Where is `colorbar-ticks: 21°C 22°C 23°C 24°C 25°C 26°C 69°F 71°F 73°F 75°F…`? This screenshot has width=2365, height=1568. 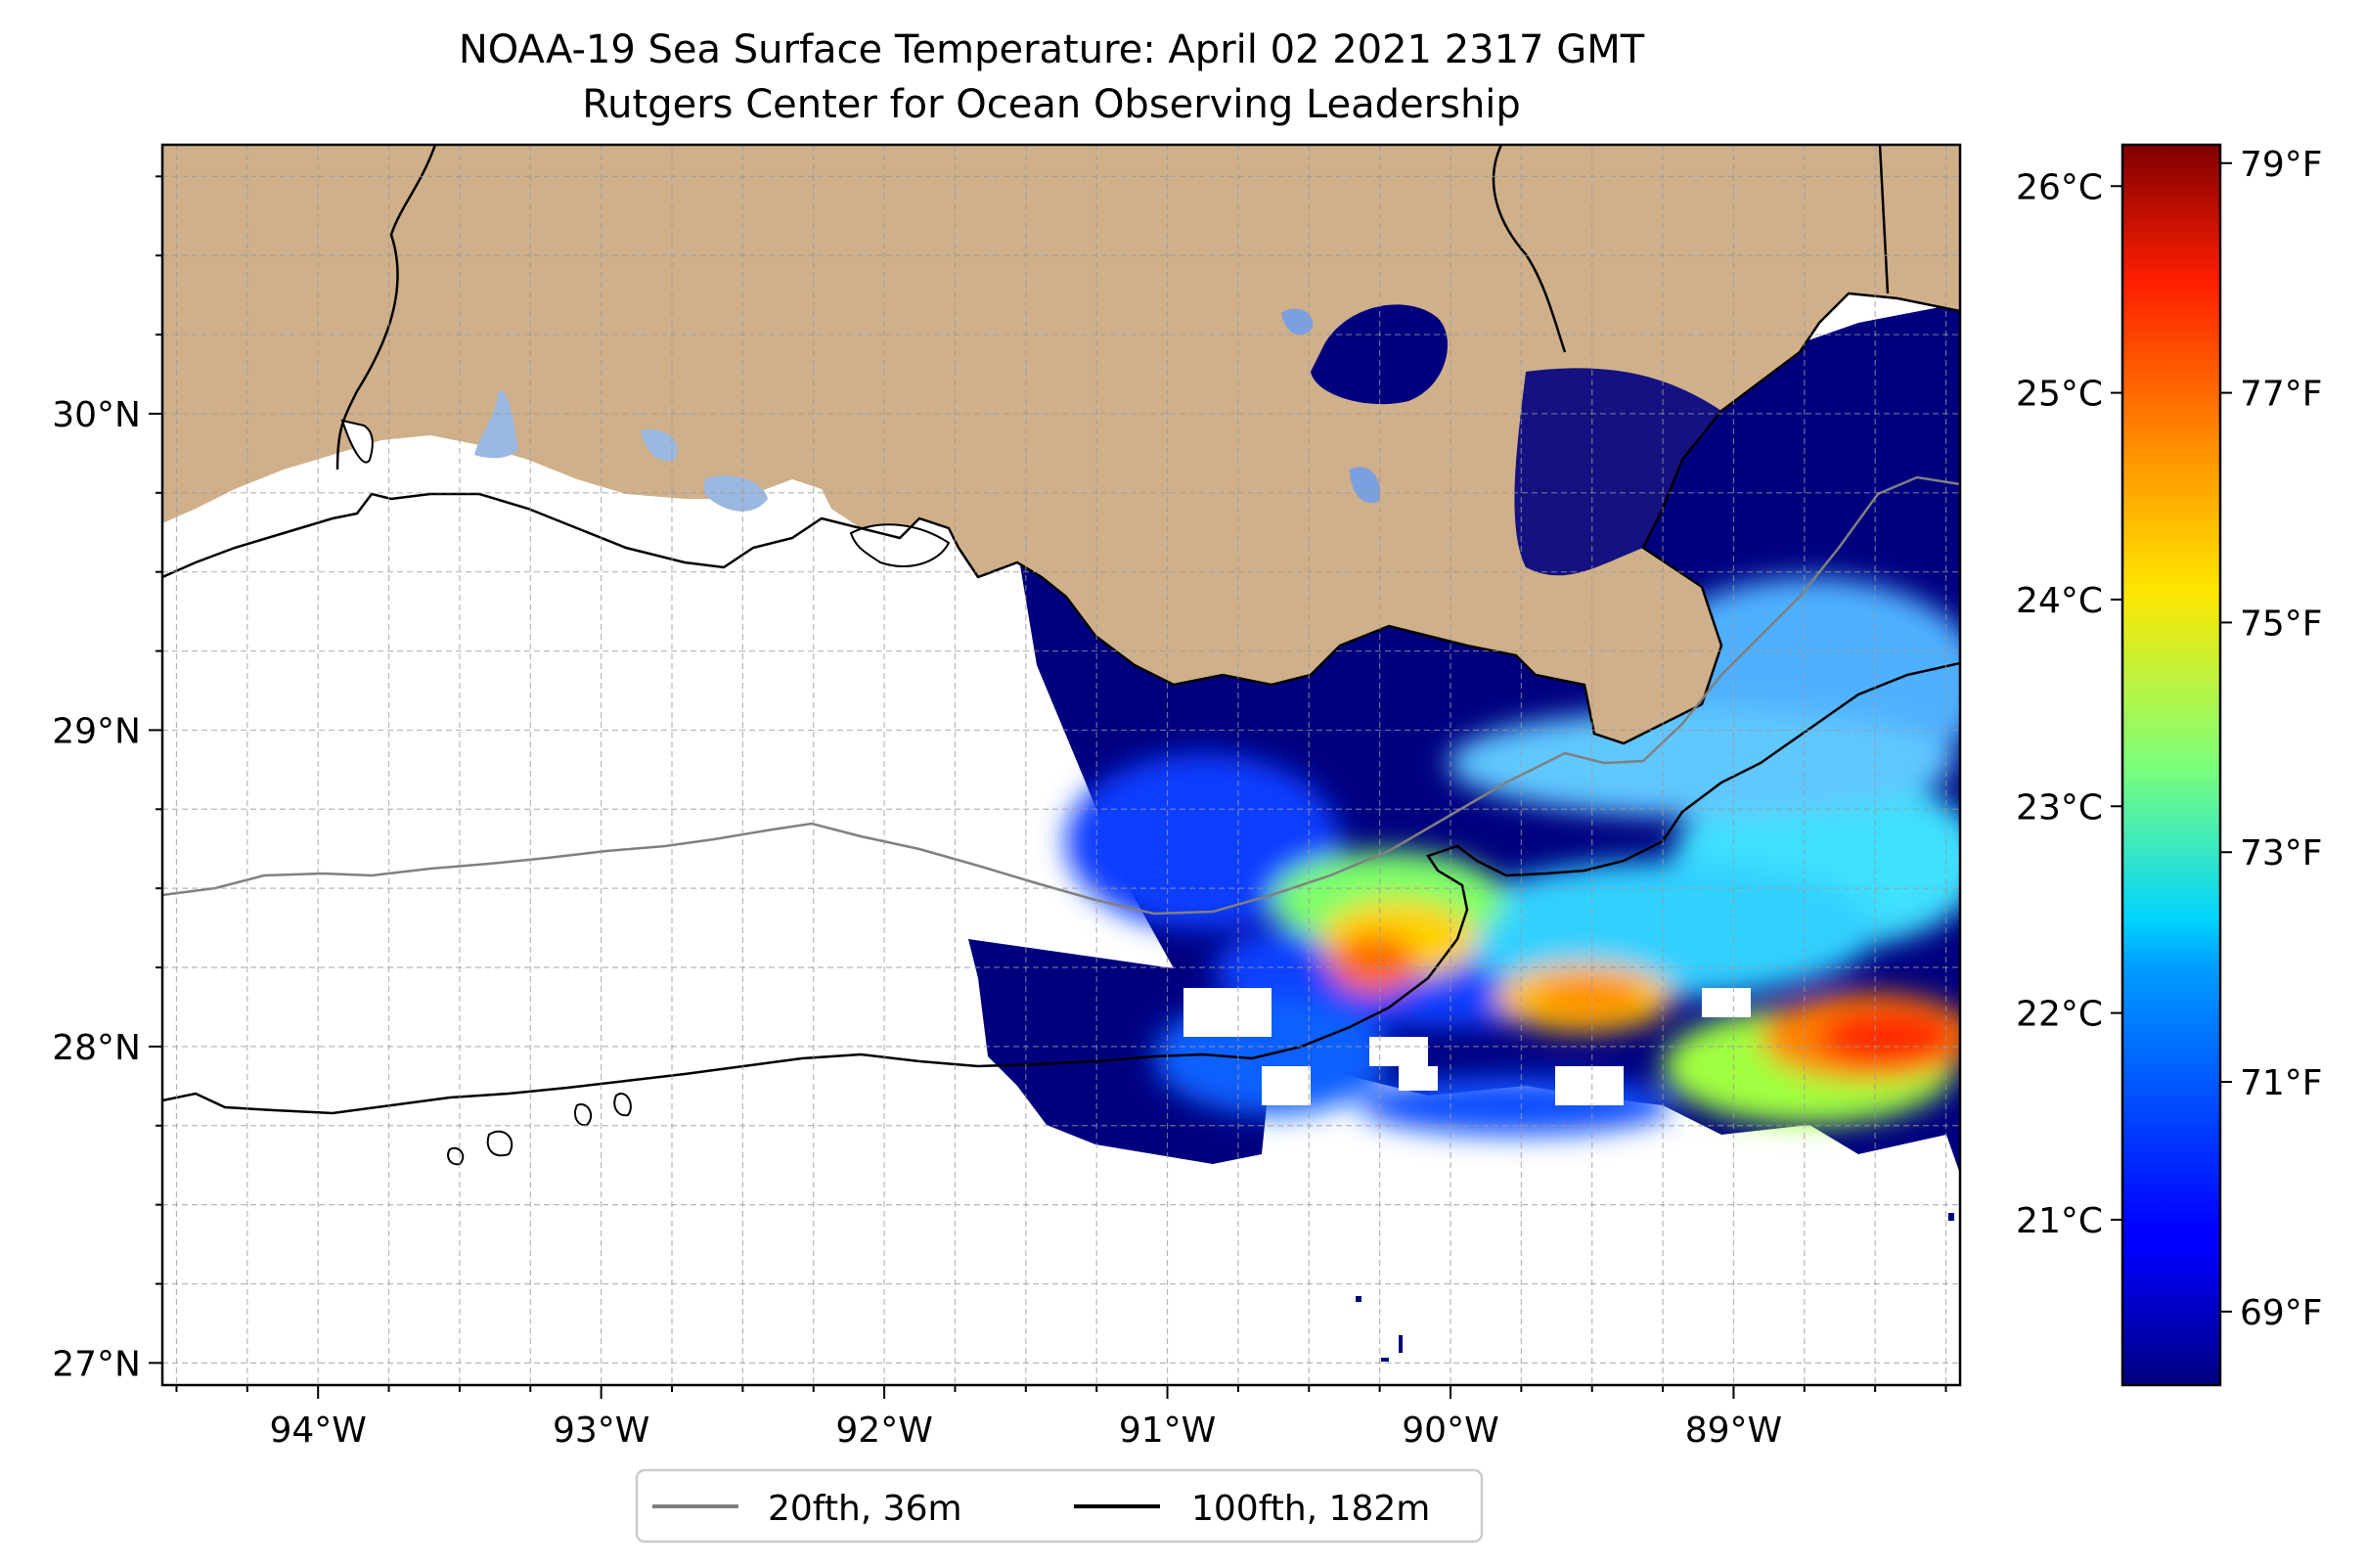 colorbar-ticks: 21°C 22°C 23°C 24°C 25°C 26°C 69°F 71°F 73°F 75°F… is located at coordinates (2169, 739).